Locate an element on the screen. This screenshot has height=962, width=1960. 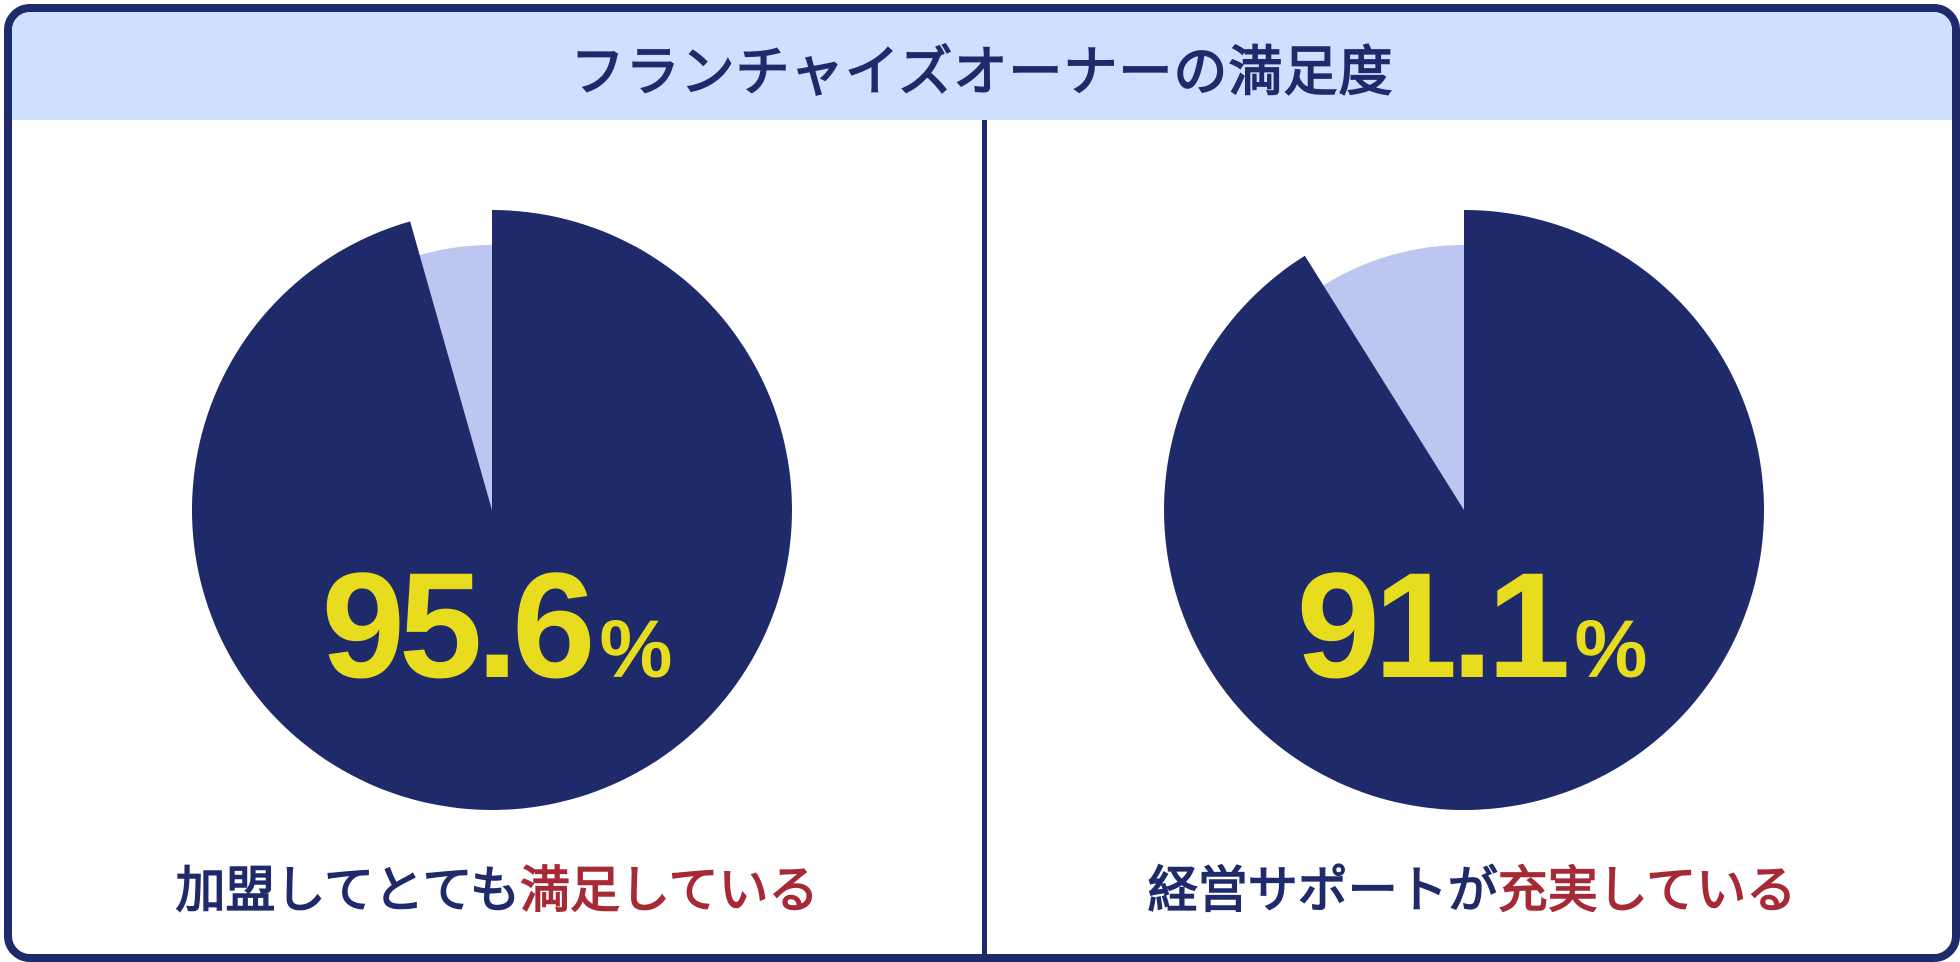
title-bar: フランチャイズオーナーの満足度 is located at coordinates (982, 66).